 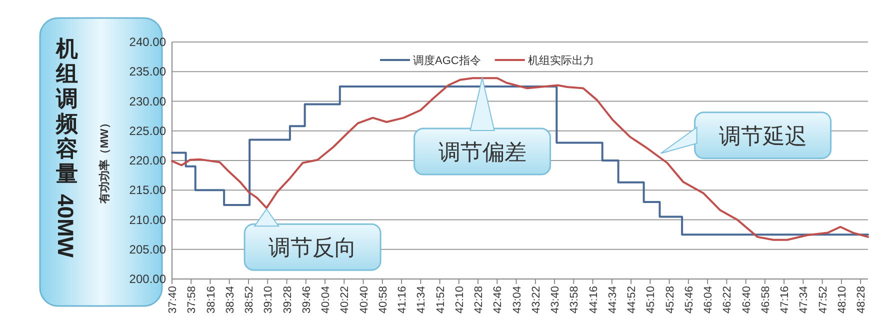 I want to click on annotation: 调节偏差, so click(x=482, y=152).